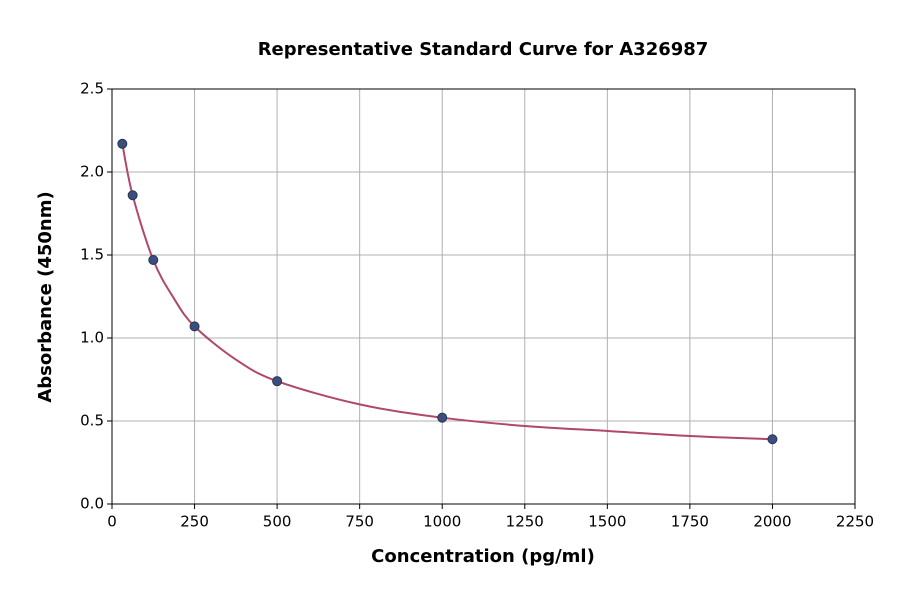 The width and height of the screenshot is (900, 594). I want to click on x-tick-label: 1250, so click(525, 522).